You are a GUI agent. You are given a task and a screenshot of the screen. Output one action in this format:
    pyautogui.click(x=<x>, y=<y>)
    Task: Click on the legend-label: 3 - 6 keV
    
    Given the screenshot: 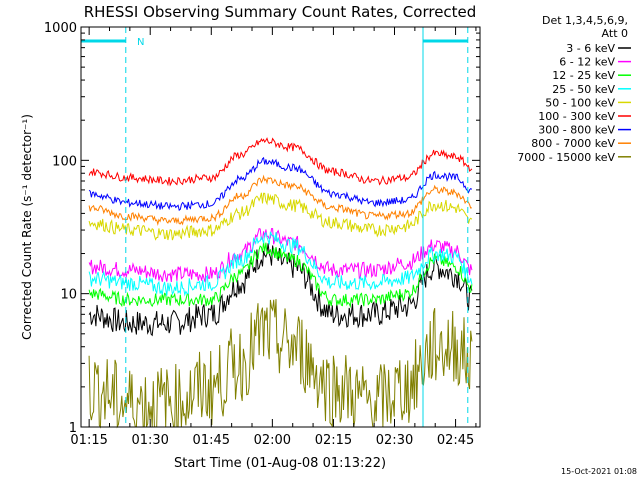 What is the action you would take?
    pyautogui.click(x=590, y=48)
    